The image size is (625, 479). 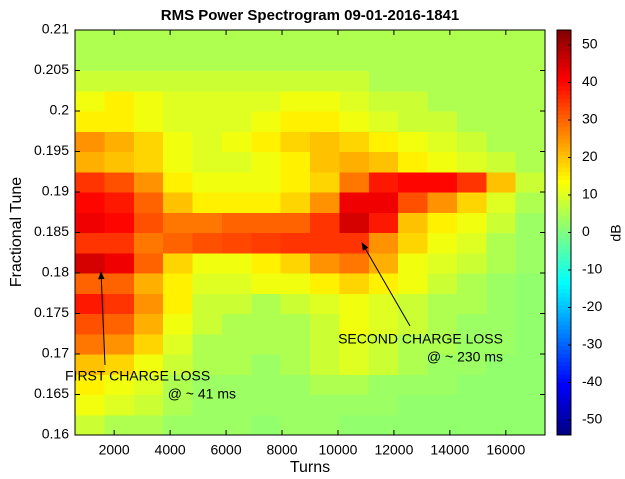 I want to click on colorbar-tick-label: -40, so click(x=592, y=381).